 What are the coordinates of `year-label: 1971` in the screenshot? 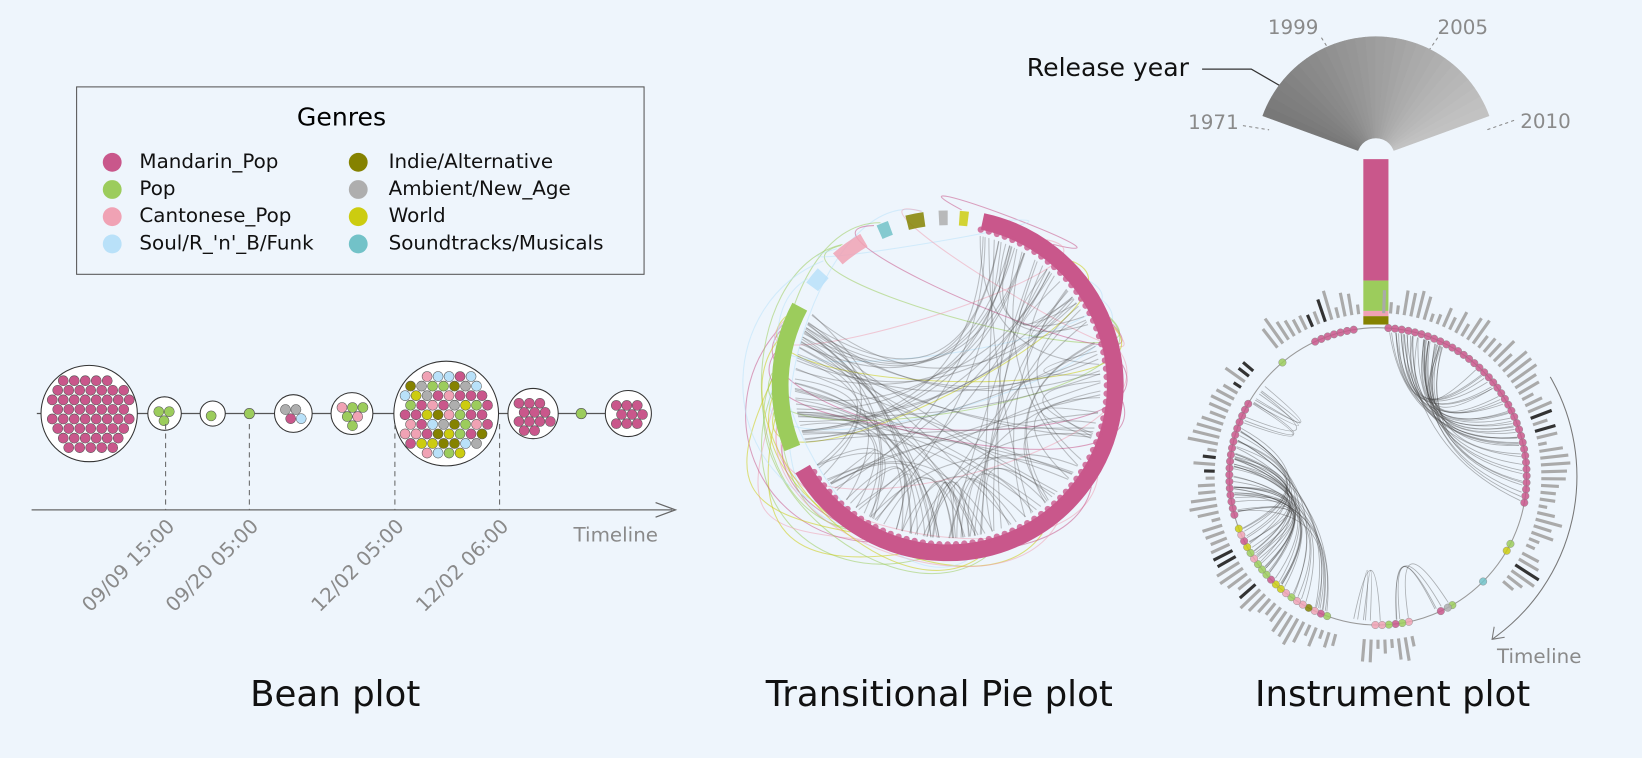 It's located at (1213, 122).